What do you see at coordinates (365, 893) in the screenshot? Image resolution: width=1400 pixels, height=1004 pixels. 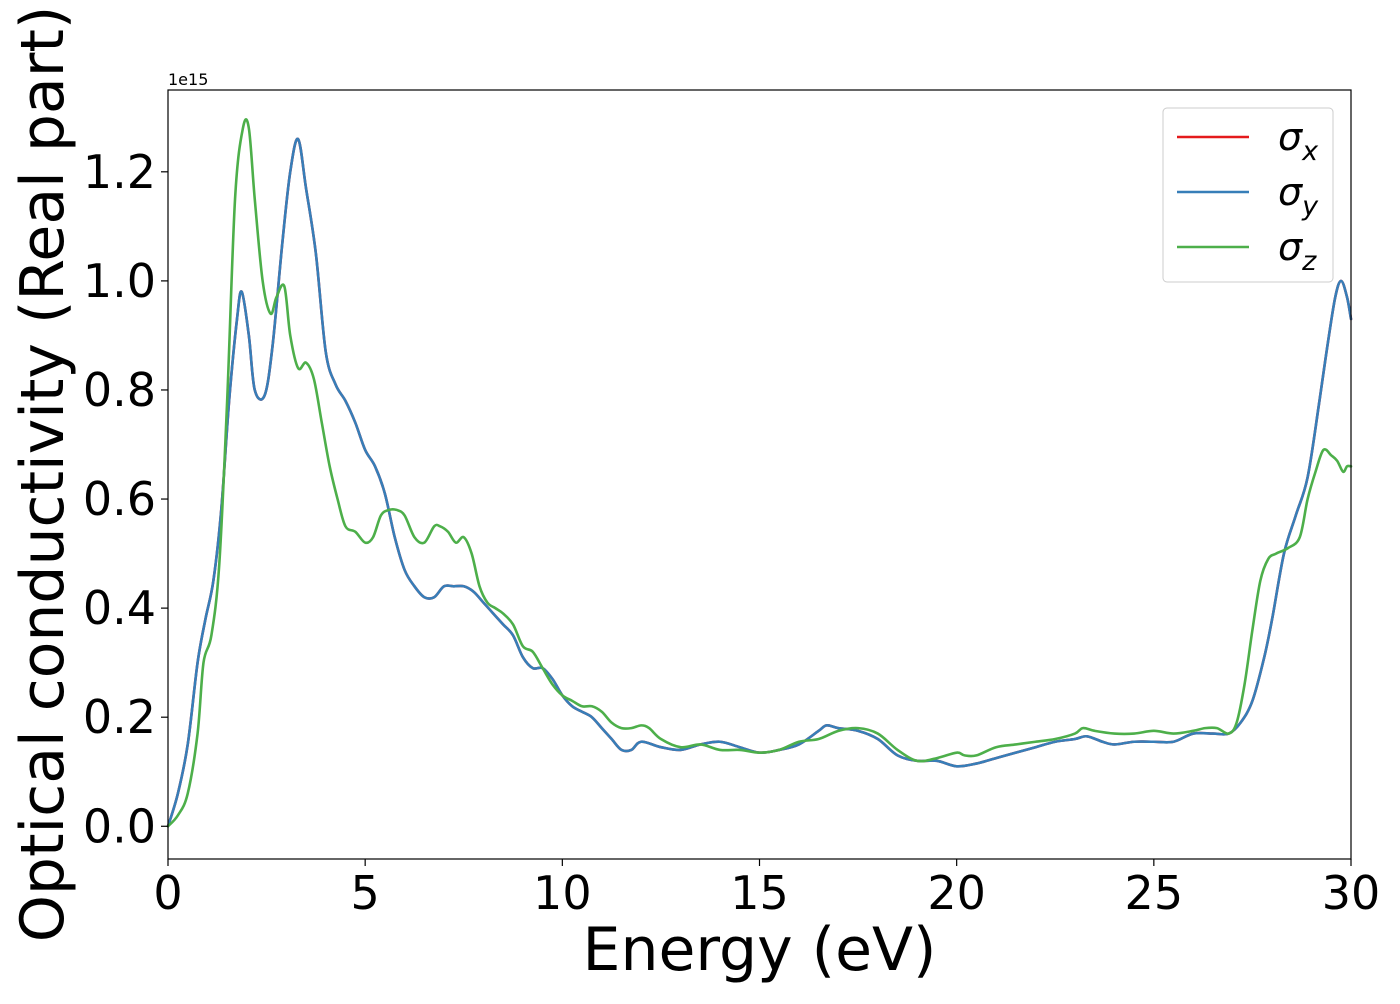 I see `x-tick-label: 5` at bounding box center [365, 893].